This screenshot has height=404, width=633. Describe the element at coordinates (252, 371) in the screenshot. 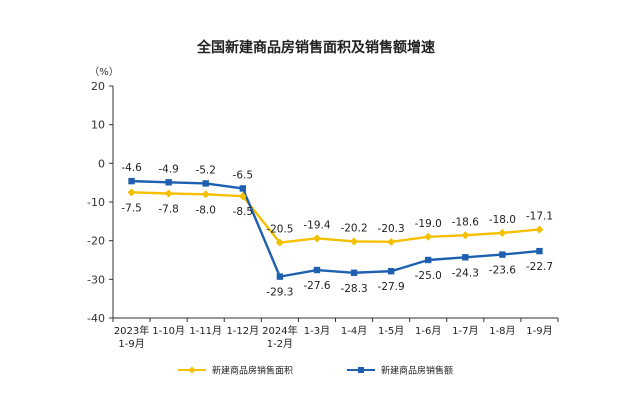

I see `legend-label: 新建商品房销售面积` at that location.